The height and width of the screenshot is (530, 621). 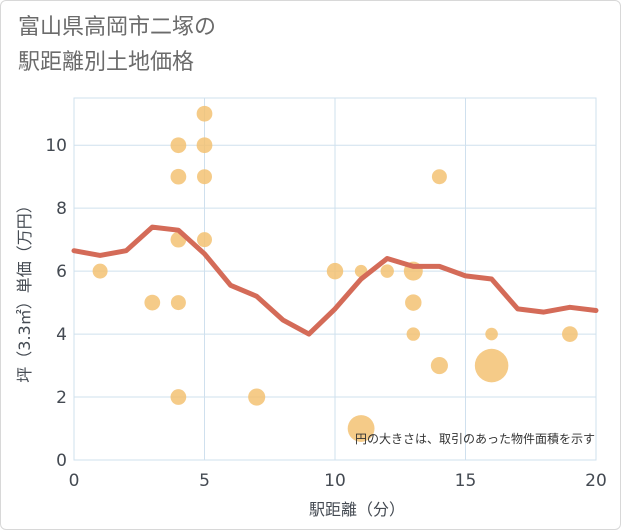 I want to click on y-tick-label: 6, so click(x=61, y=272).